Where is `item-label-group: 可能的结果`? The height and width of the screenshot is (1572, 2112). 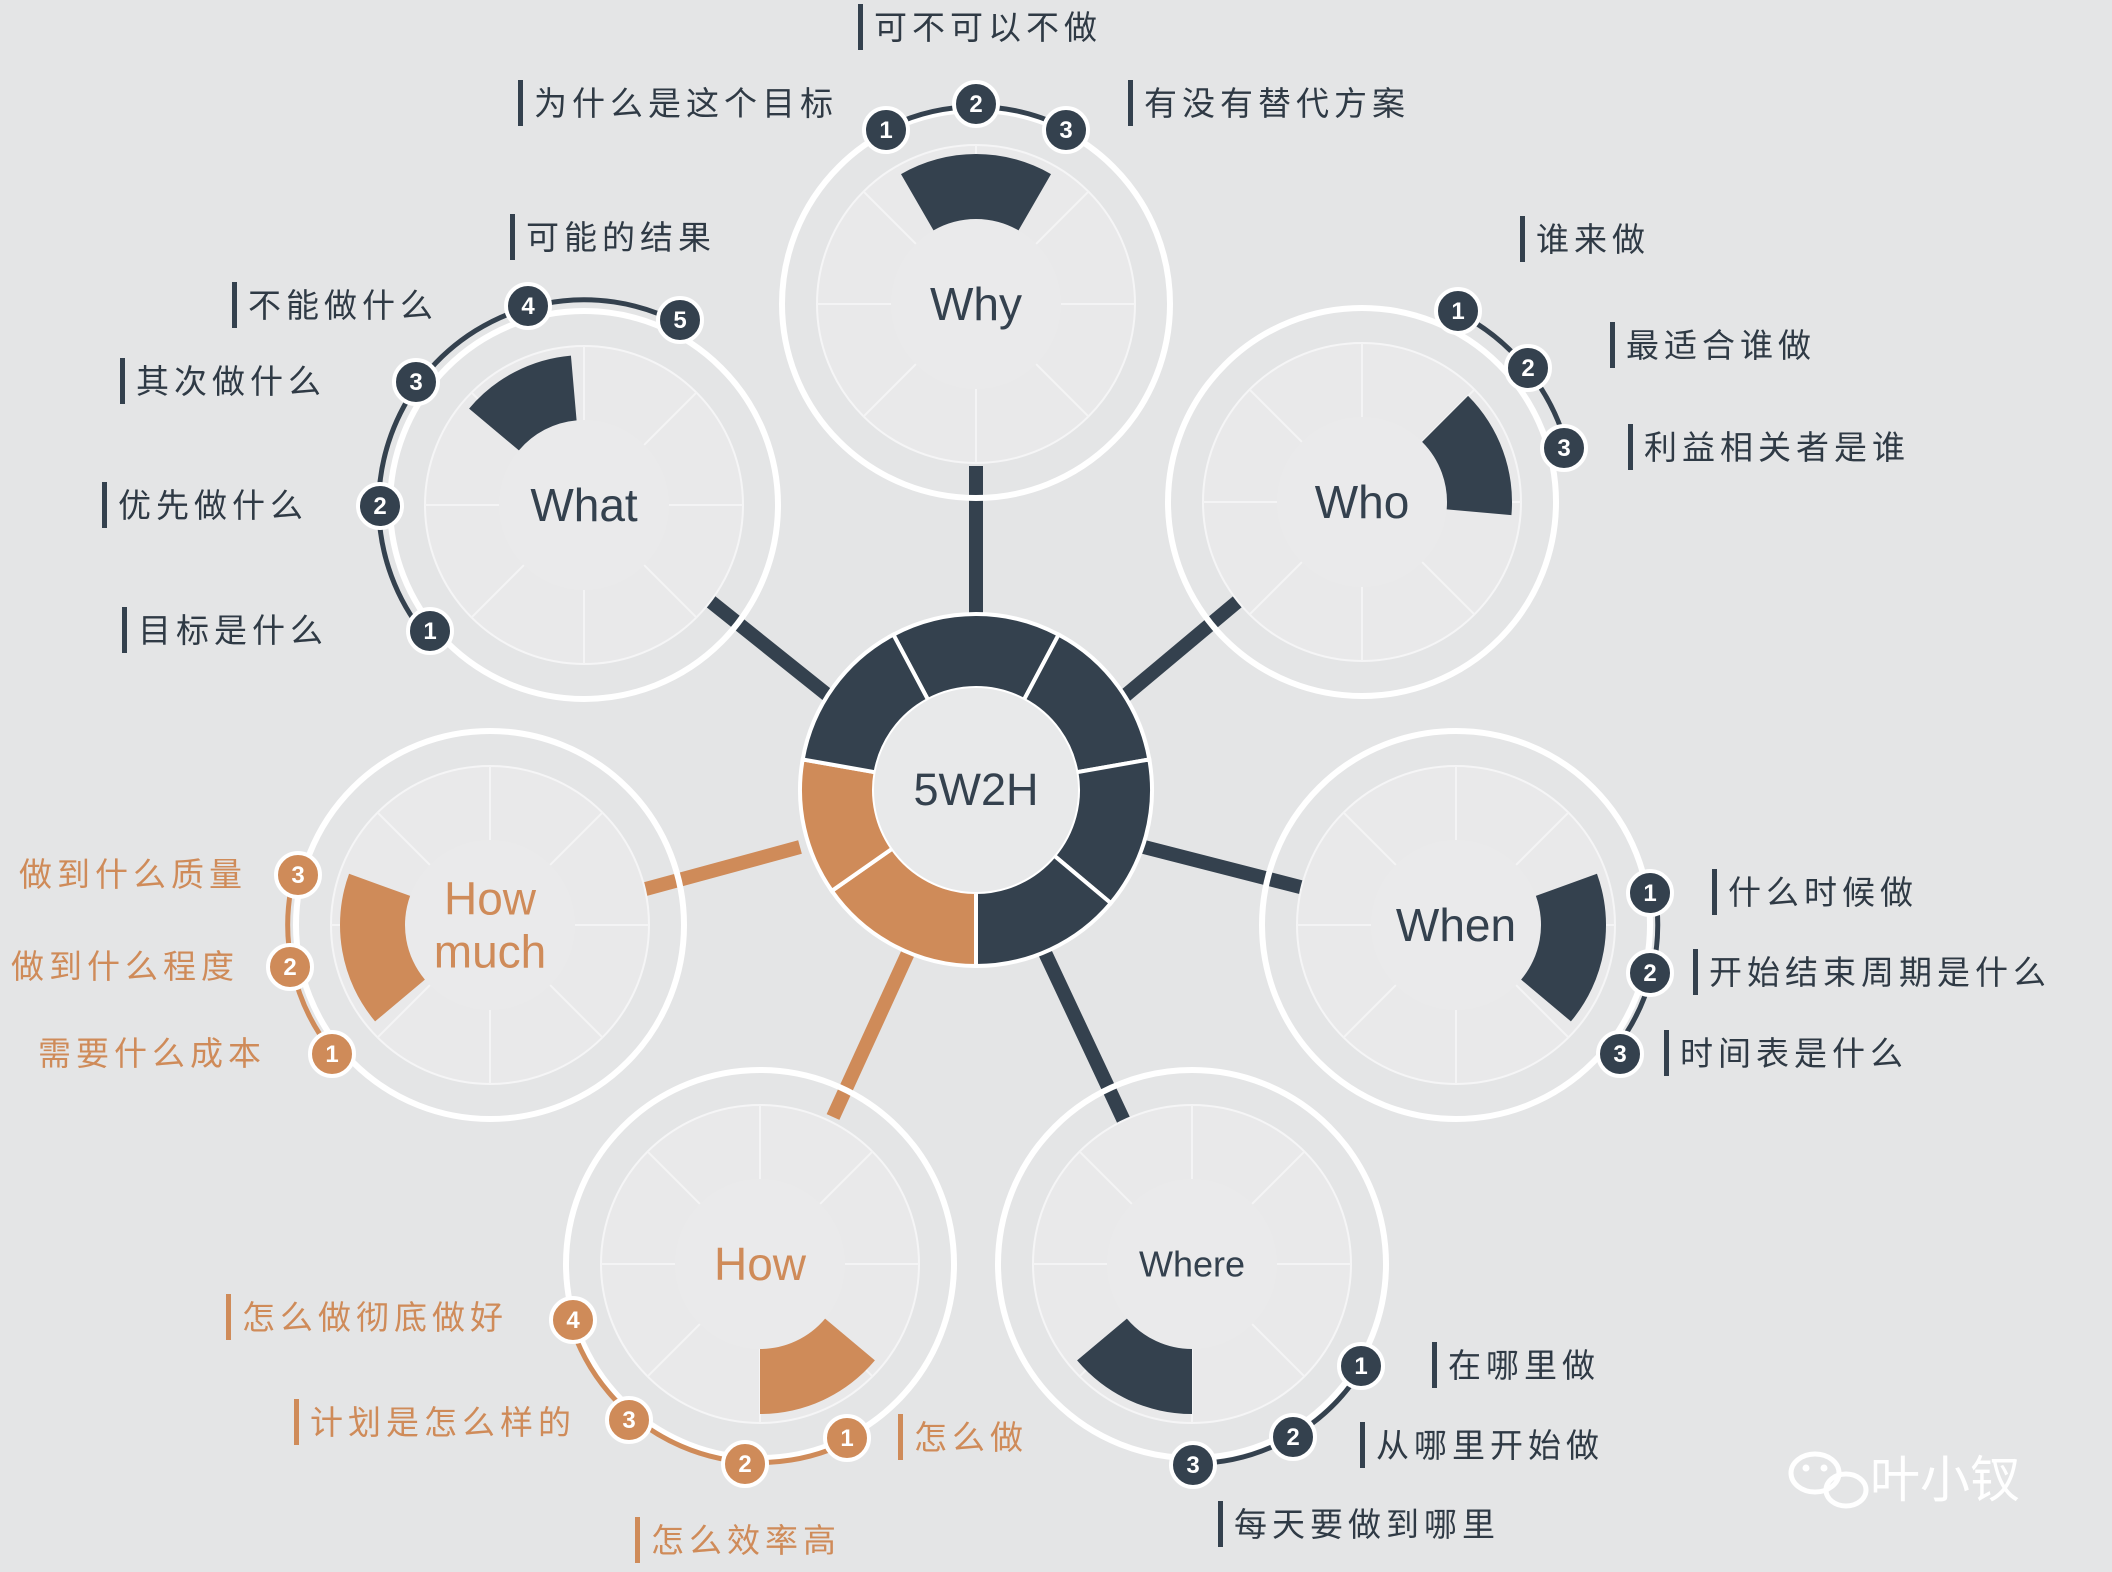 item-label-group: 可能的结果 is located at coordinates (613, 237).